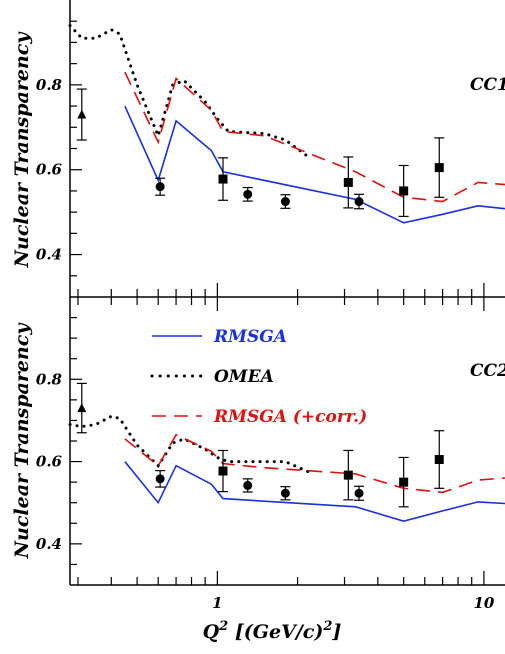 The height and width of the screenshot is (654, 505). Describe the element at coordinates (217, 603) in the screenshot. I see `x-tick-label-0: 1` at that location.